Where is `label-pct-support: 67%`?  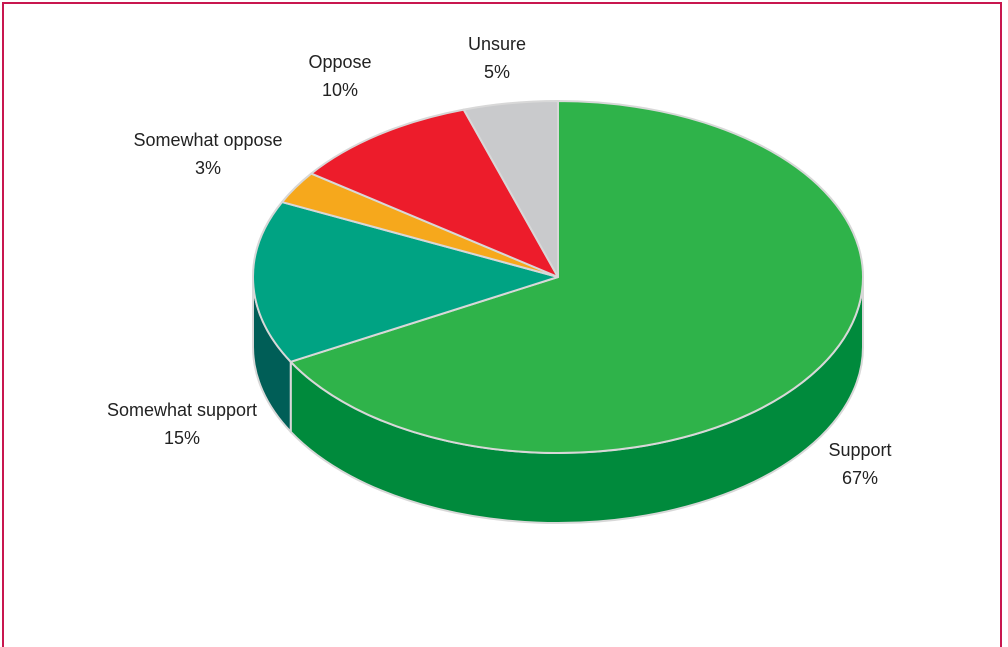 label-pct-support: 67% is located at coordinates (860, 478).